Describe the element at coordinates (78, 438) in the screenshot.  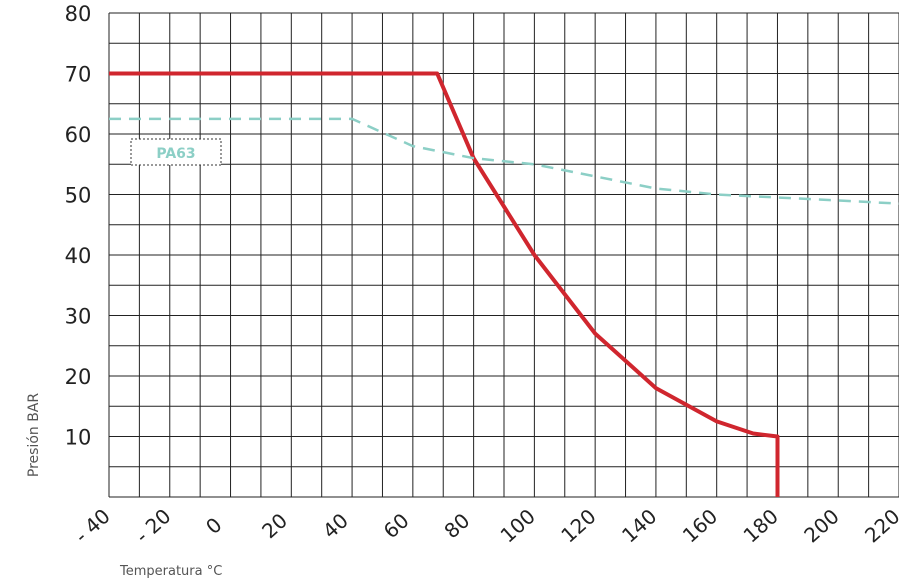
I see `y-tick-label: 10` at that location.